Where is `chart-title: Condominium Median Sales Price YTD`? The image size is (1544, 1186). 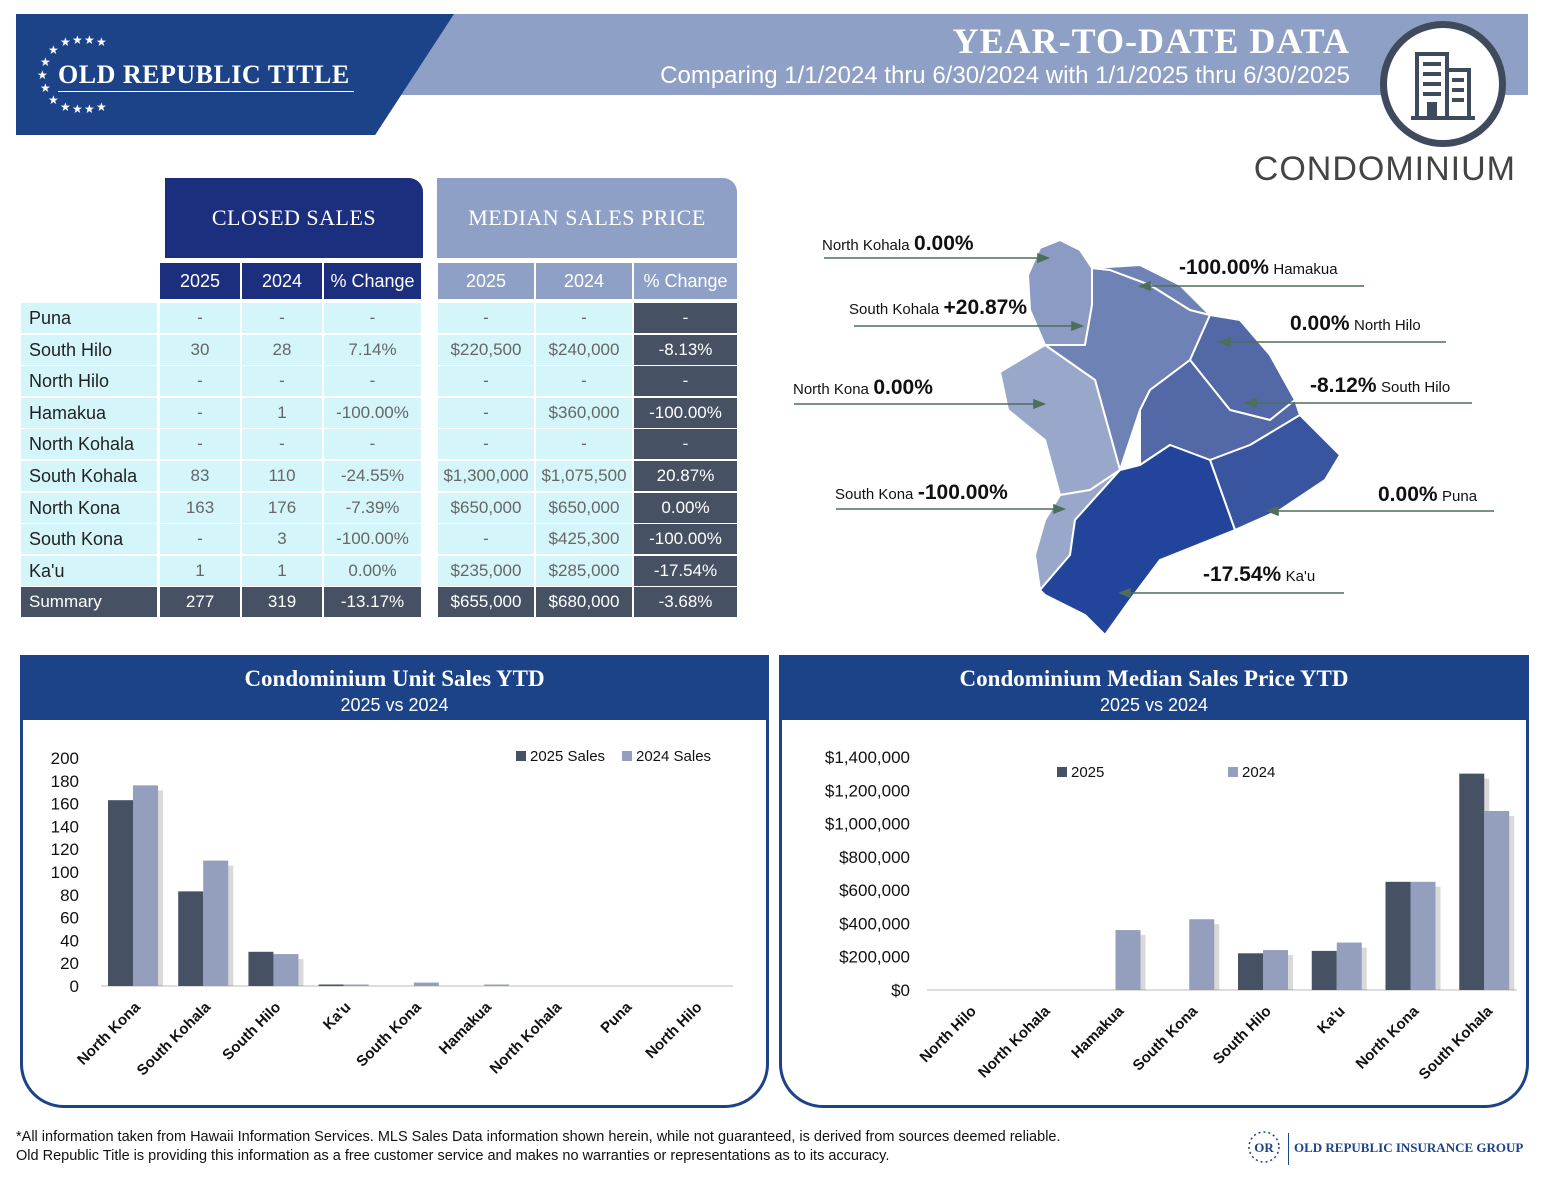 chart-title: Condominium Median Sales Price YTD is located at coordinates (1154, 678).